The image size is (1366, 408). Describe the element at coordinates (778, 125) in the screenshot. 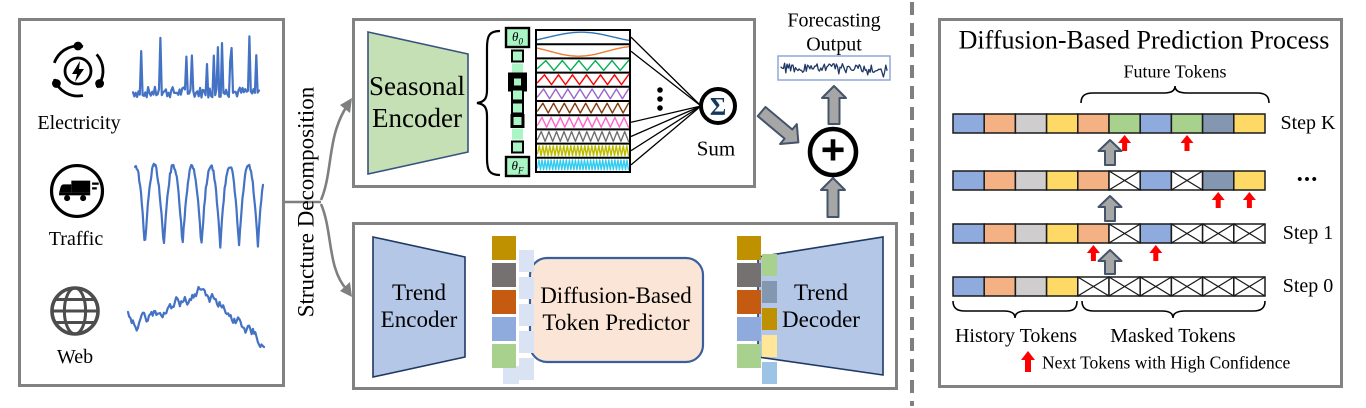

I see `arrow-seasonal-to-plus` at that location.